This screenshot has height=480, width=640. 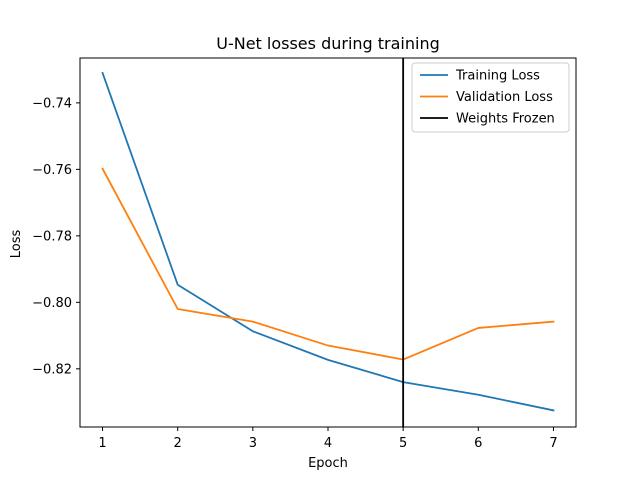 What do you see at coordinates (16, 244) in the screenshot?
I see `y-axis-label: Loss` at bounding box center [16, 244].